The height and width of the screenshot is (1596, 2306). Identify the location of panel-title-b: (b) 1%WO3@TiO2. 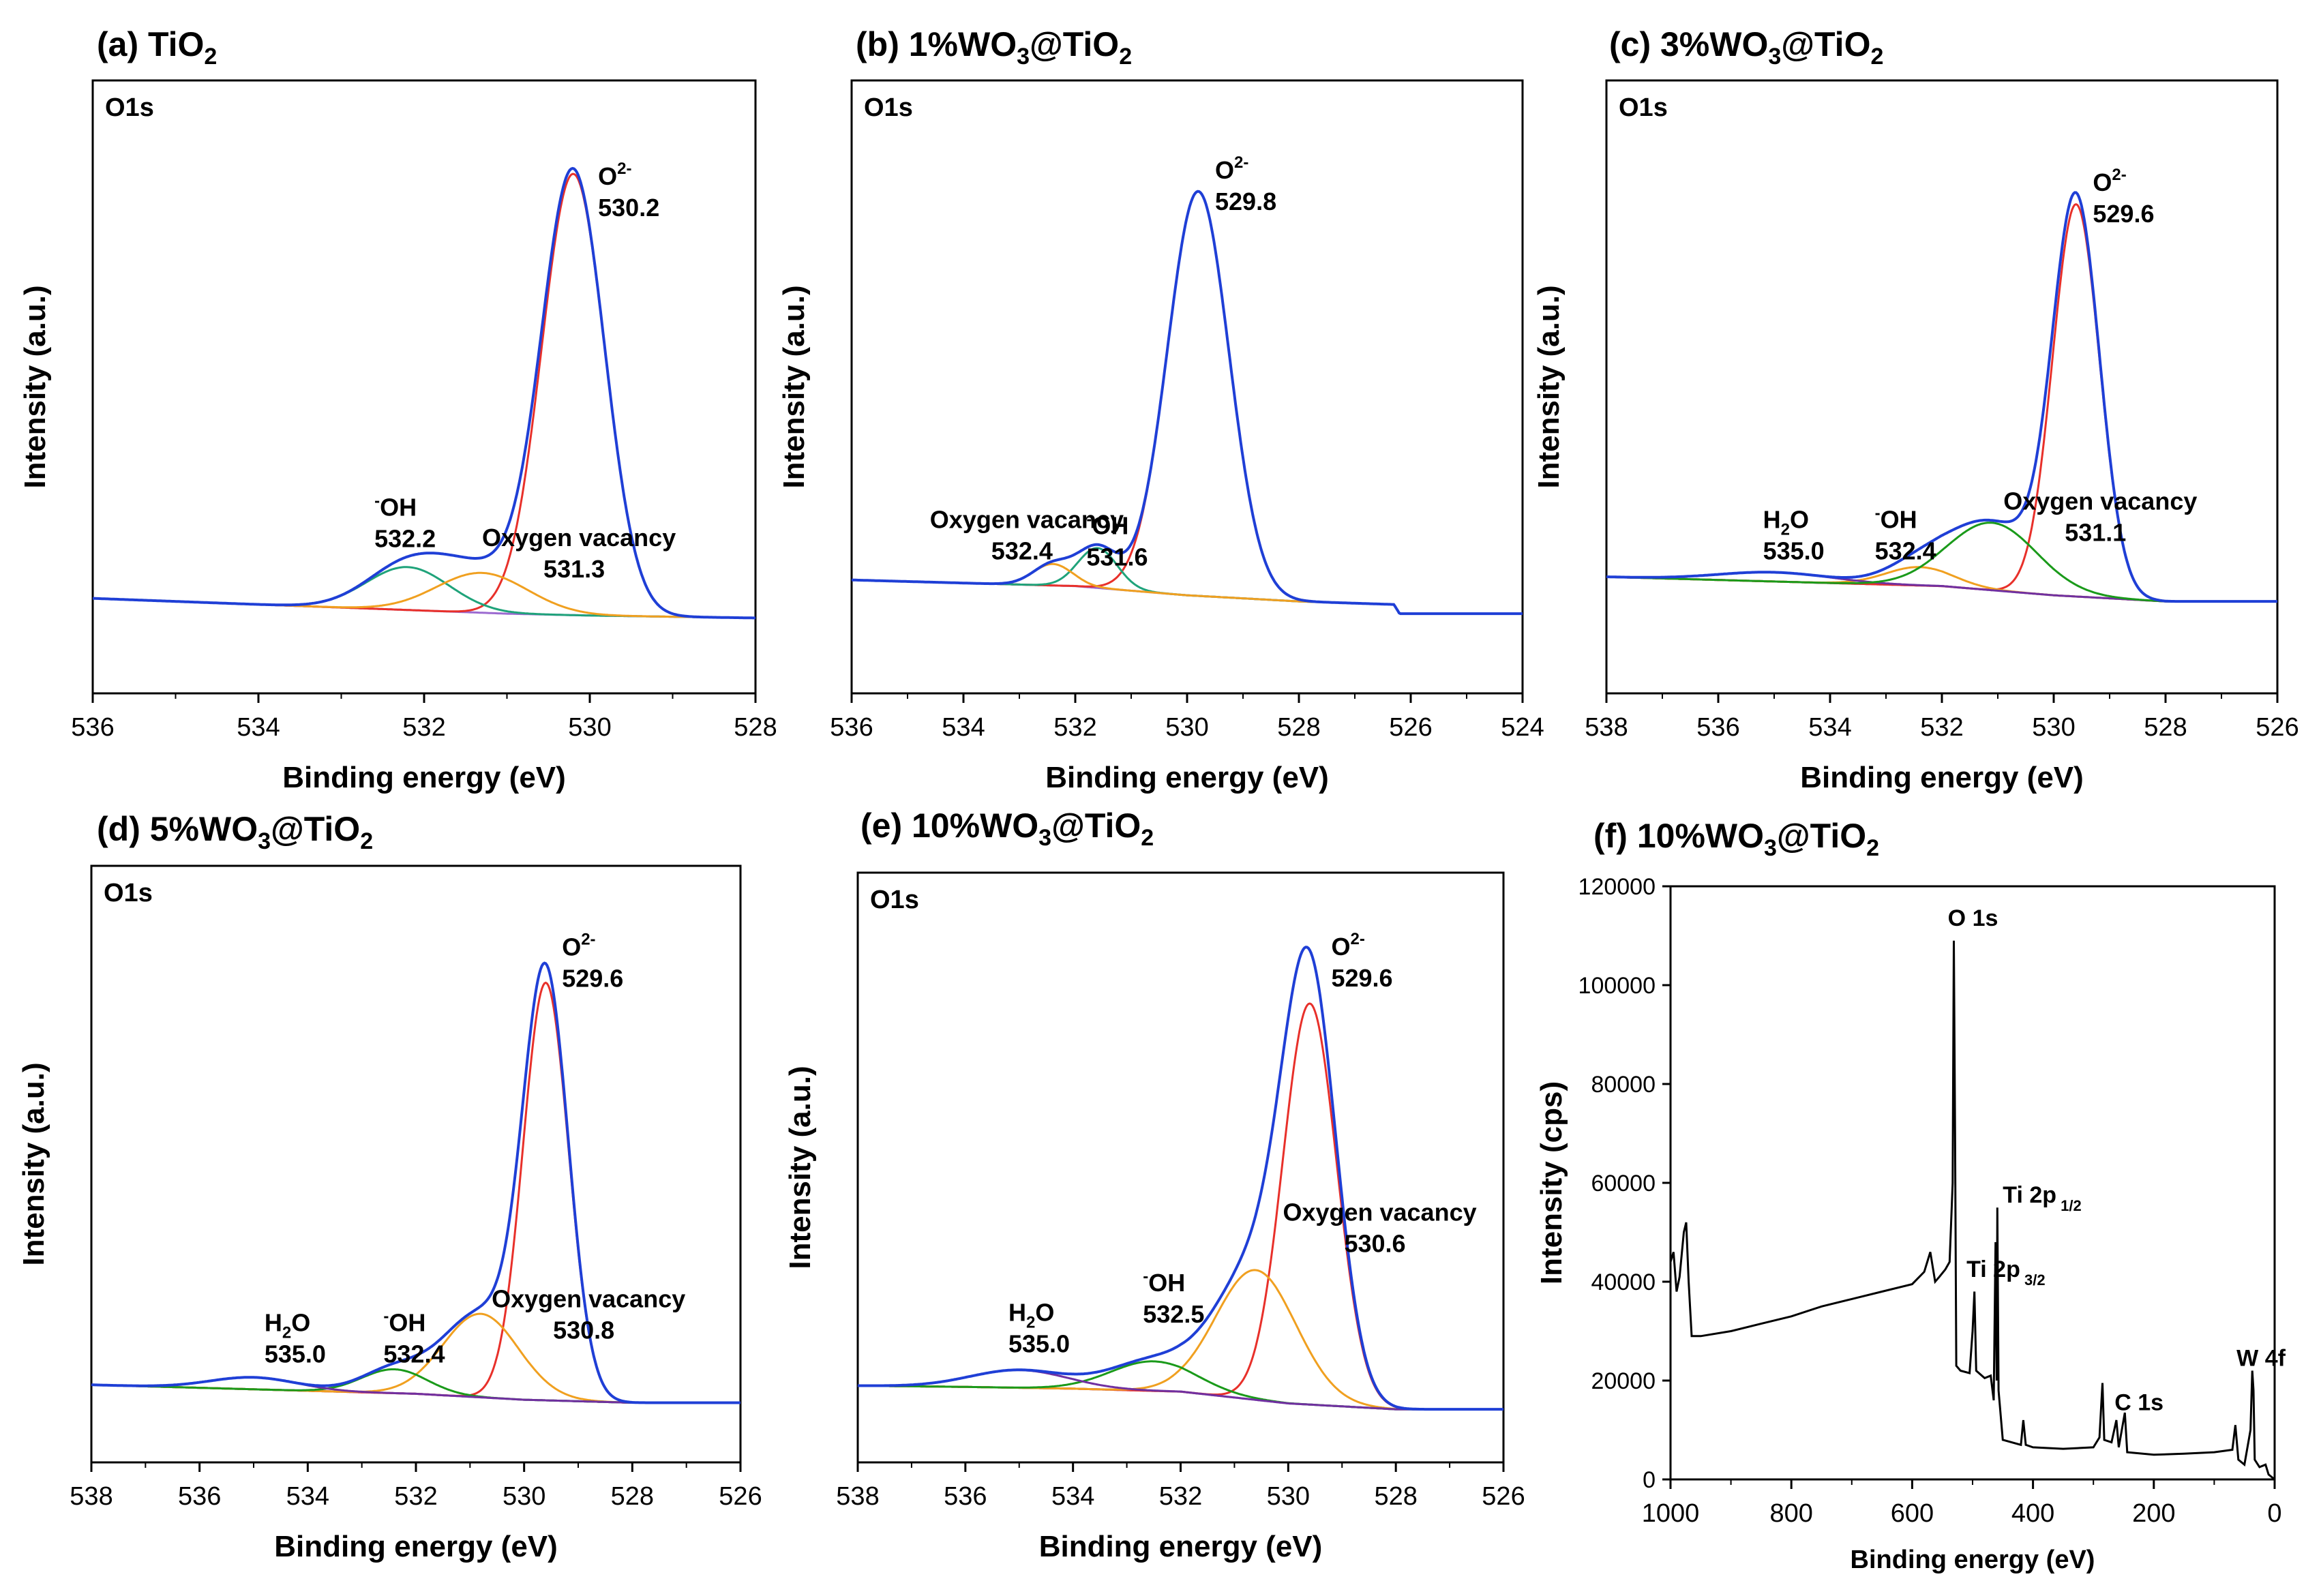
(994, 47).